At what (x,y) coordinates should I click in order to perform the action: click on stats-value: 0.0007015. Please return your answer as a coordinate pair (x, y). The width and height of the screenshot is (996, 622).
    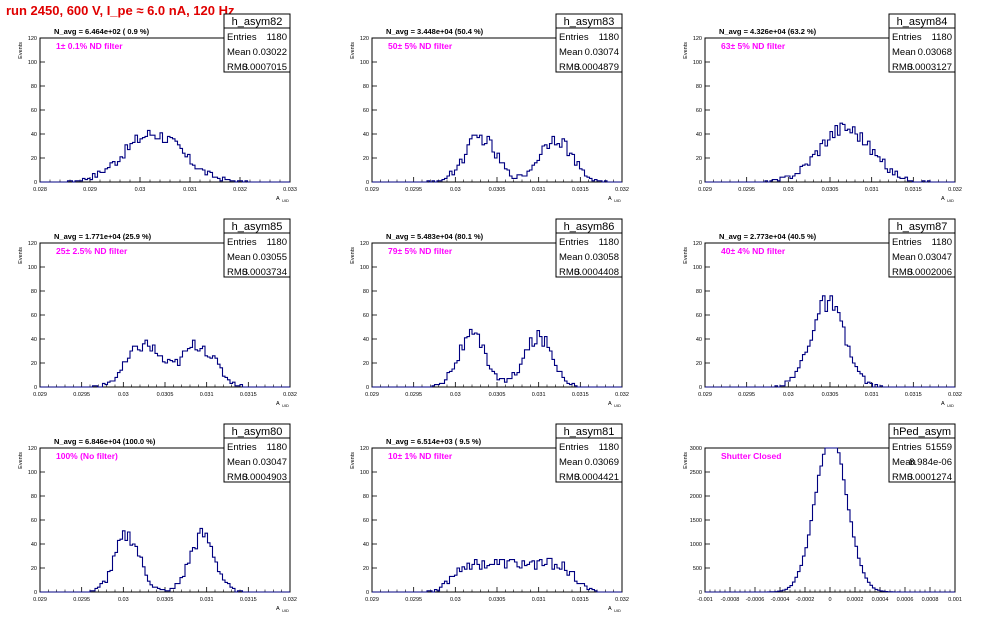
    Looking at the image, I should click on (264, 67).